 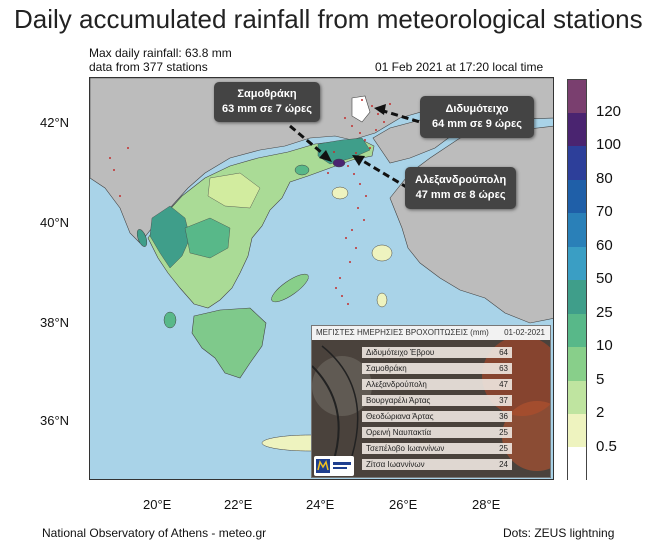 What do you see at coordinates (604, 345) in the screenshot?
I see `colorbar-label: 10` at bounding box center [604, 345].